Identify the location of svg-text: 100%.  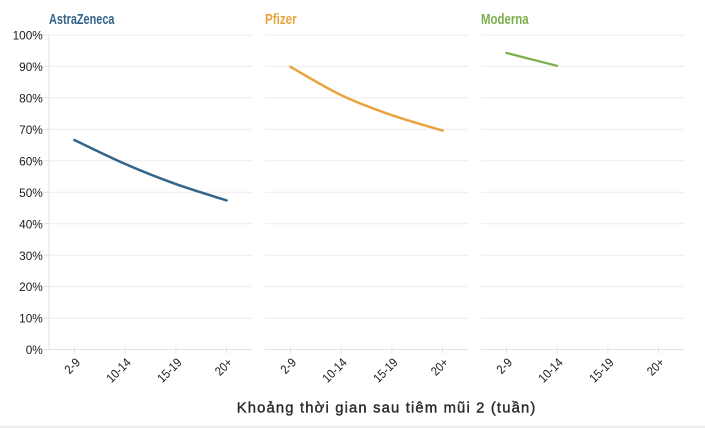
(28, 36).